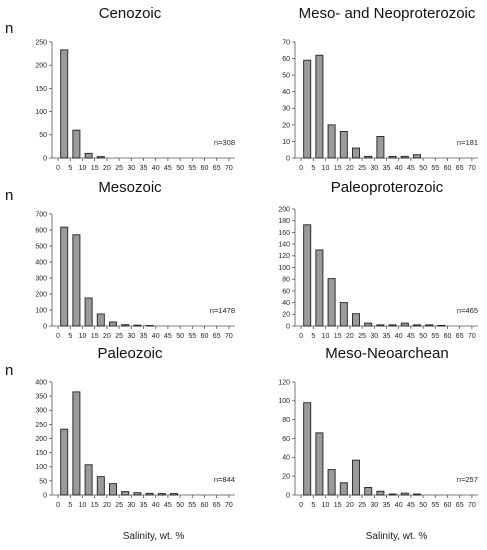 The width and height of the screenshot is (487, 550). What do you see at coordinates (9, 28) in the screenshot?
I see `n-label-row-1: n` at bounding box center [9, 28].